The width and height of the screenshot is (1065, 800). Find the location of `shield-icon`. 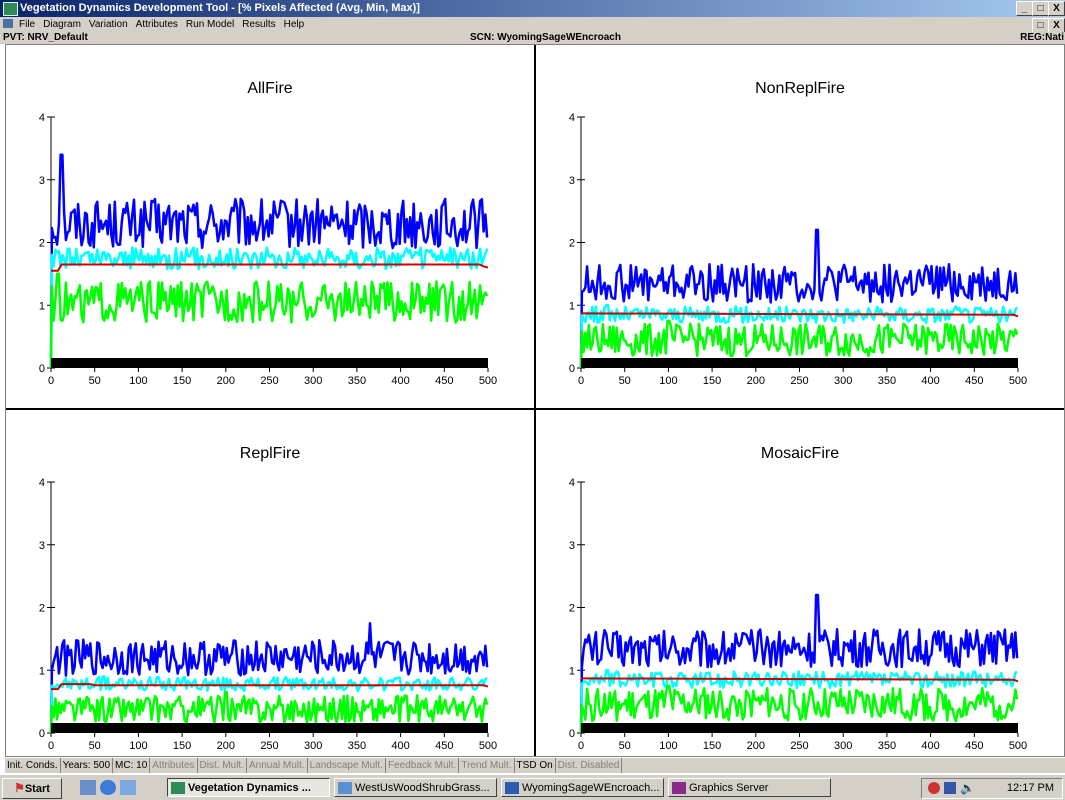

shield-icon is located at coordinates (950, 788).